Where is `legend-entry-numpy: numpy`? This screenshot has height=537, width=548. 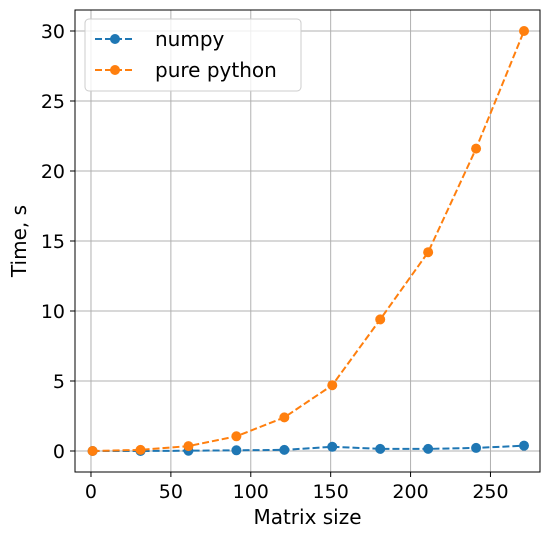
legend-entry-numpy: numpy is located at coordinates (160, 39).